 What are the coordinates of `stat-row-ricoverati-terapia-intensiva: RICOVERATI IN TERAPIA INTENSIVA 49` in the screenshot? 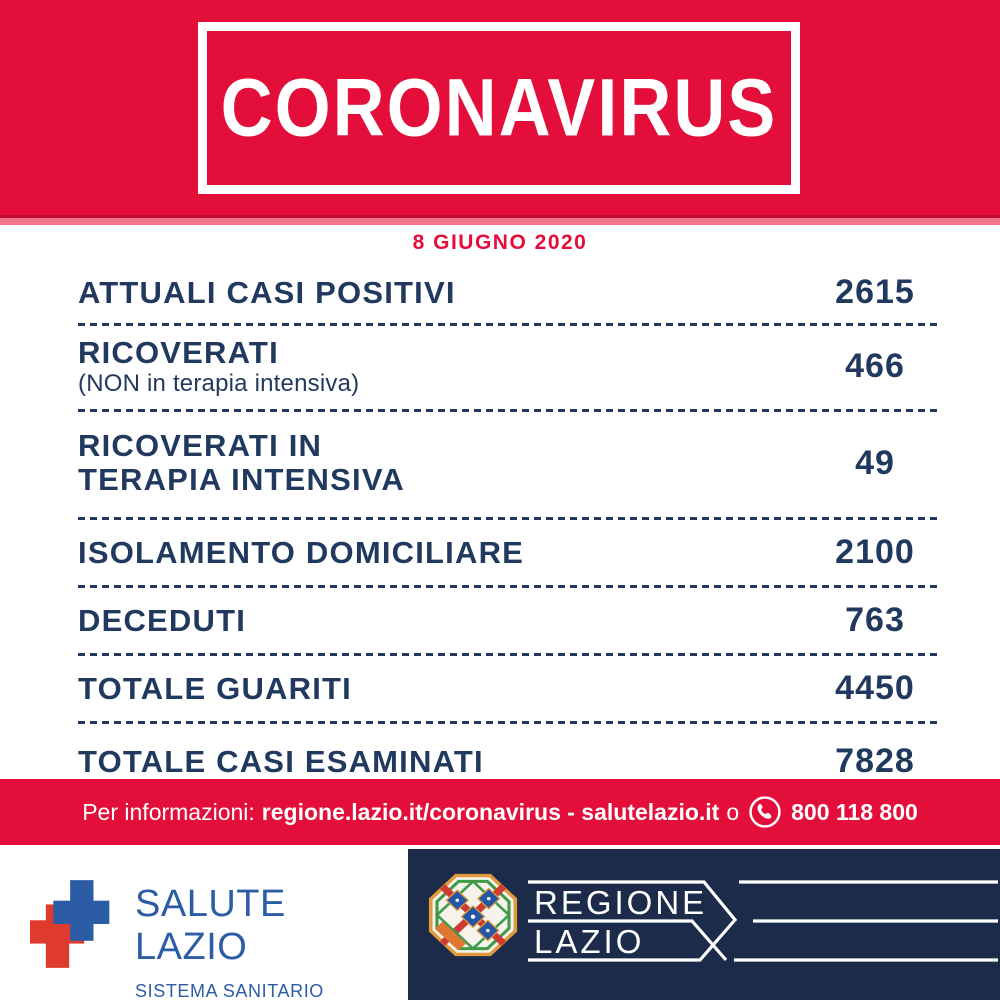 It's located at (509, 464).